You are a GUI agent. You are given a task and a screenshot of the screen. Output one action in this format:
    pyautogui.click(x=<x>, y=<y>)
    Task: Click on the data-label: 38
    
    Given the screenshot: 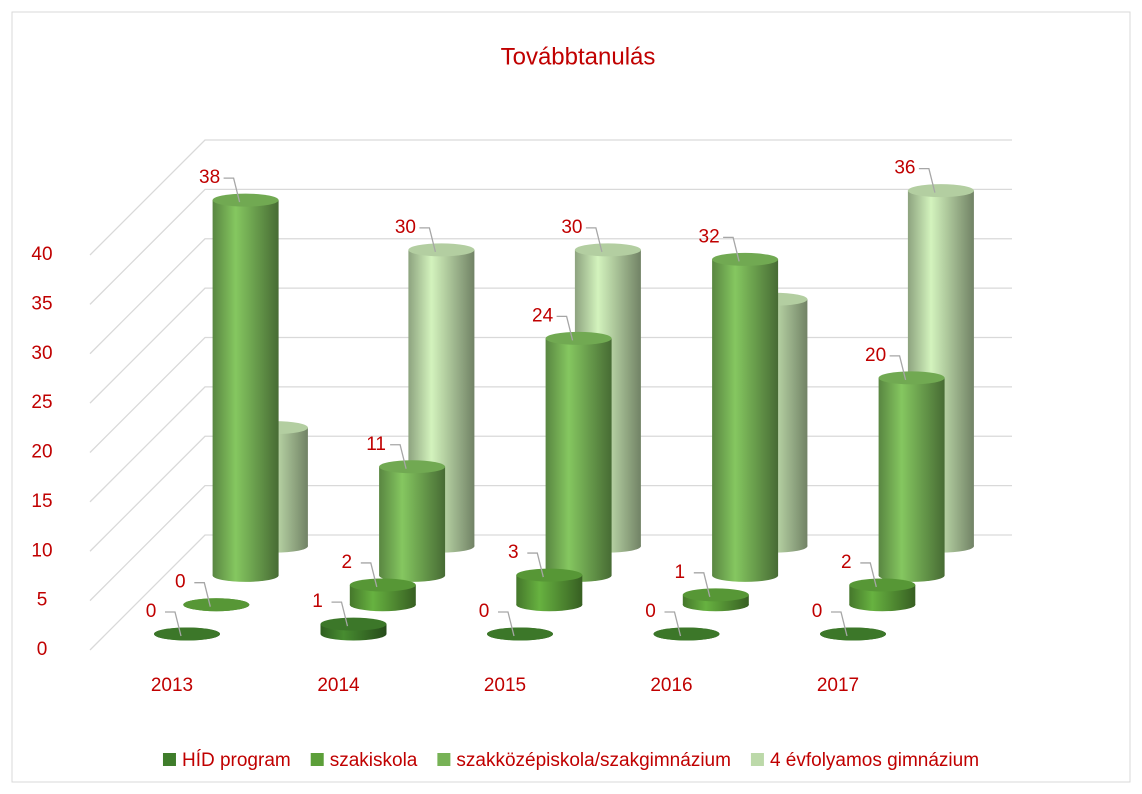 What is the action you would take?
    pyautogui.click(x=209, y=177)
    